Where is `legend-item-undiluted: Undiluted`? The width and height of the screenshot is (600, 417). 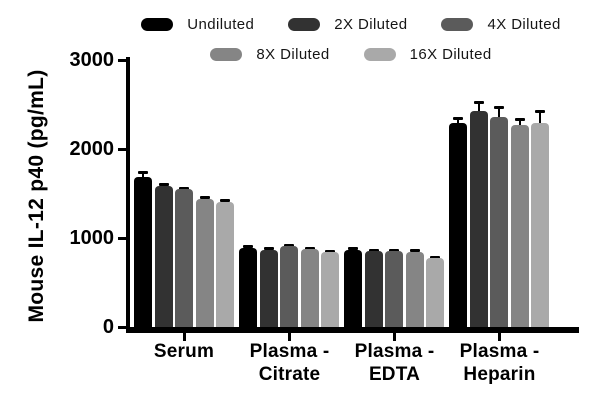
legend-item-undiluted: Undiluted is located at coordinates (197, 24).